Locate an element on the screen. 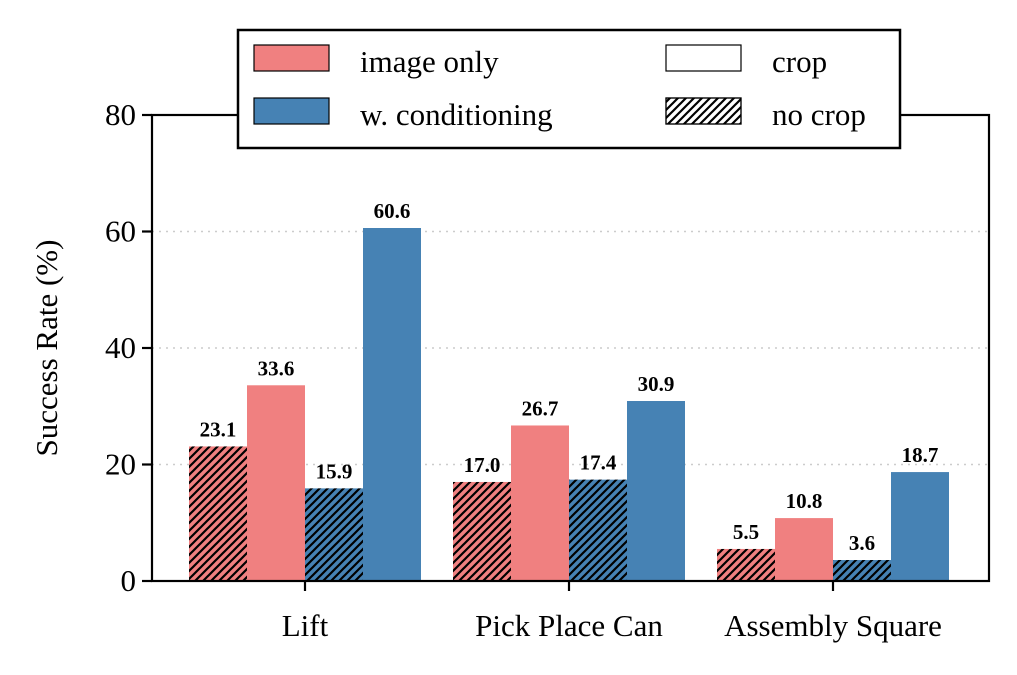  data-label: 10.8 is located at coordinates (804, 501).